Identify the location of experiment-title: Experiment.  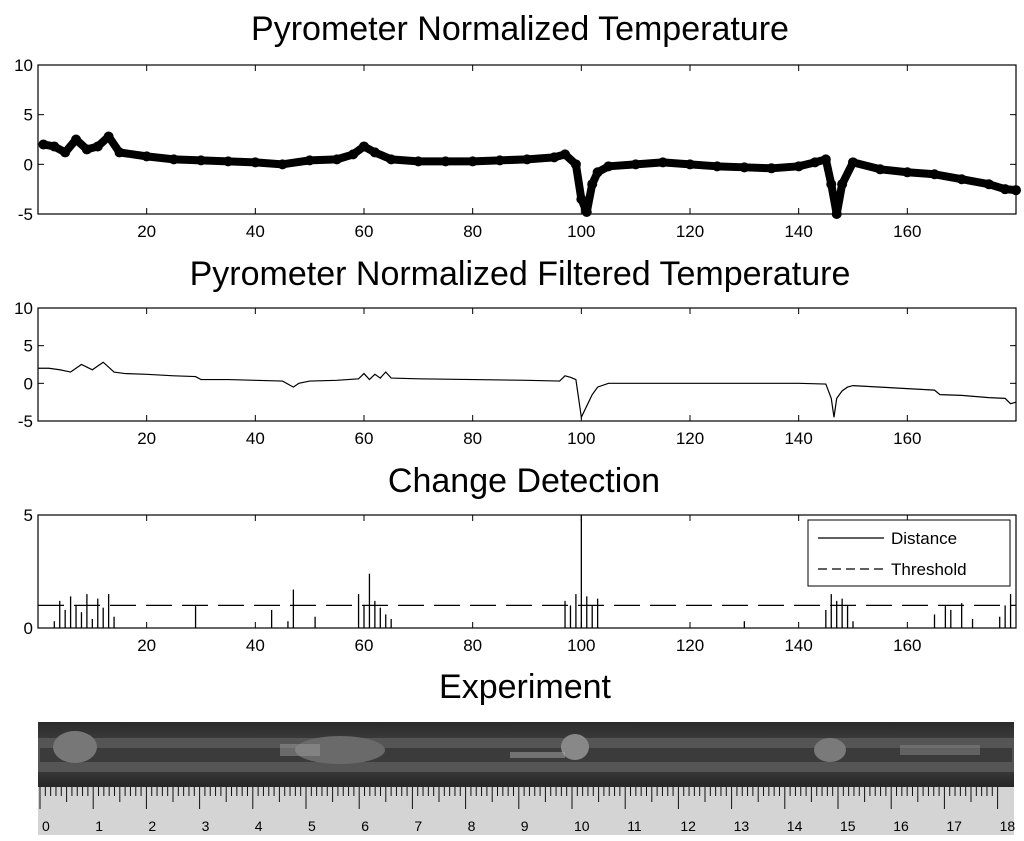
(525, 687).